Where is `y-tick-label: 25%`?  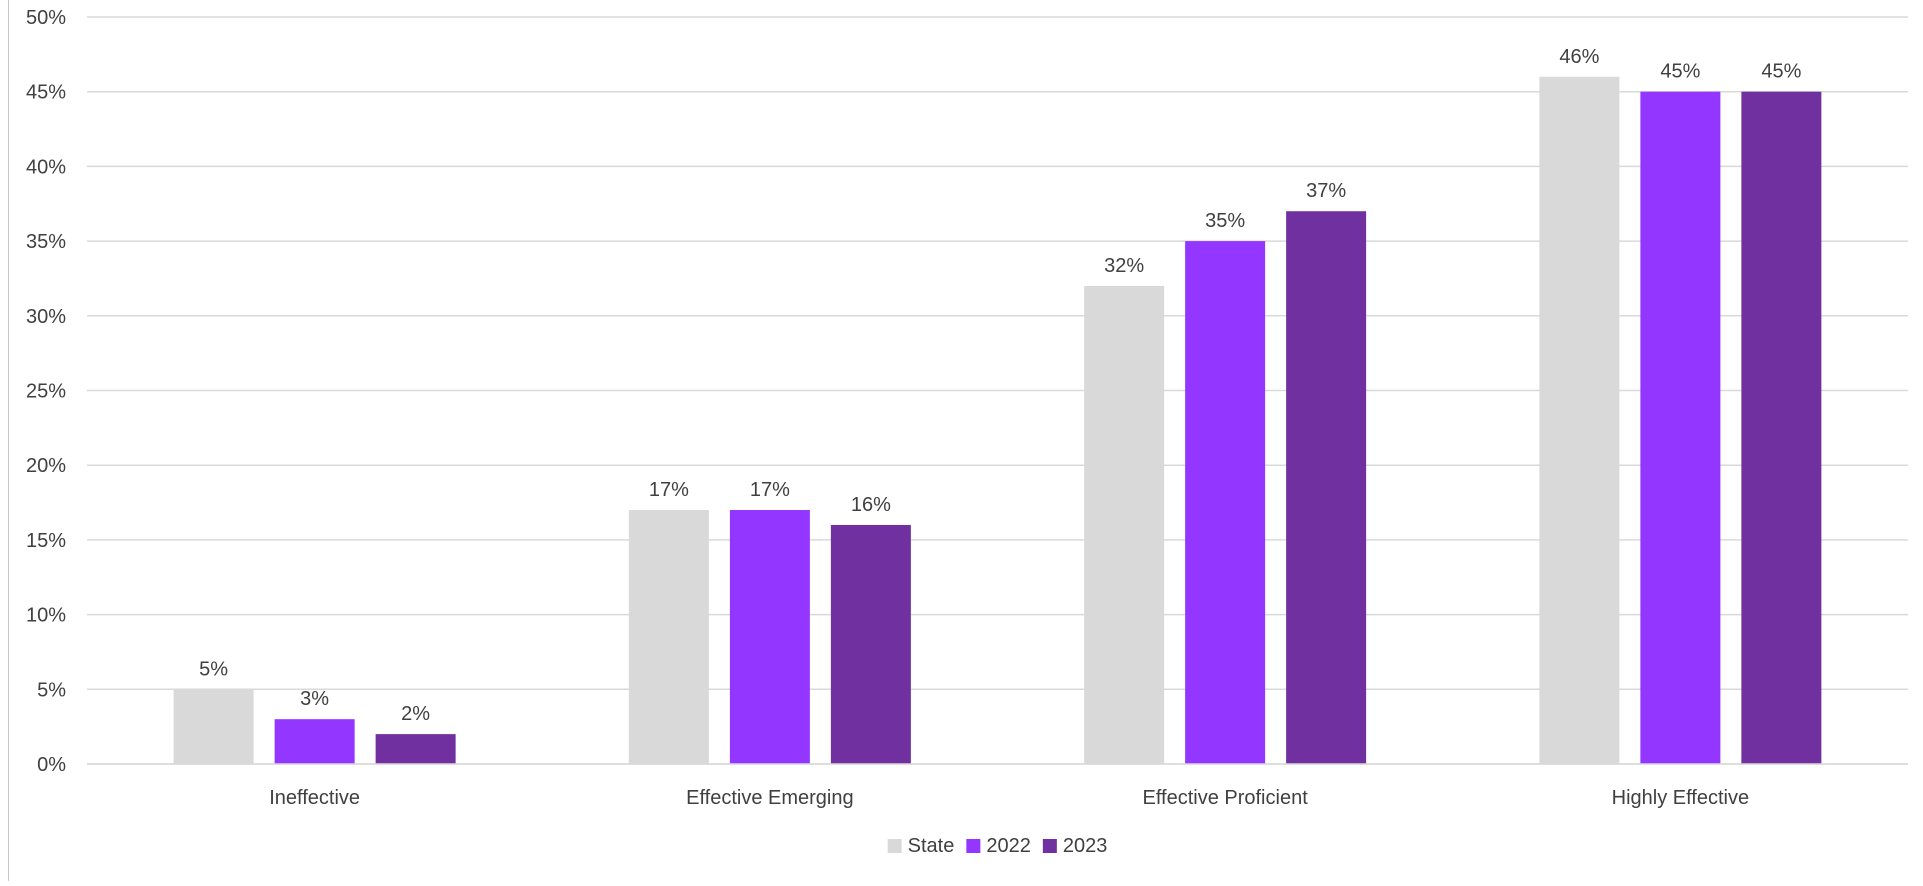 y-tick-label: 25% is located at coordinates (46, 392).